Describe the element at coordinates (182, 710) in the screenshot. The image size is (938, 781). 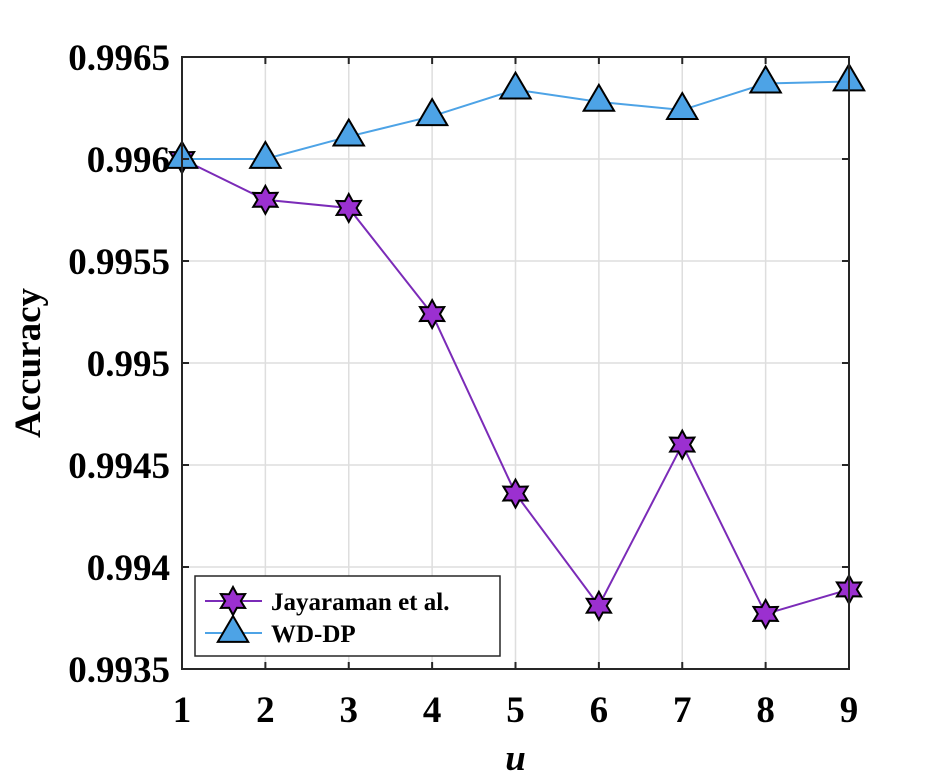
I see `x-tick-label: 1` at that location.